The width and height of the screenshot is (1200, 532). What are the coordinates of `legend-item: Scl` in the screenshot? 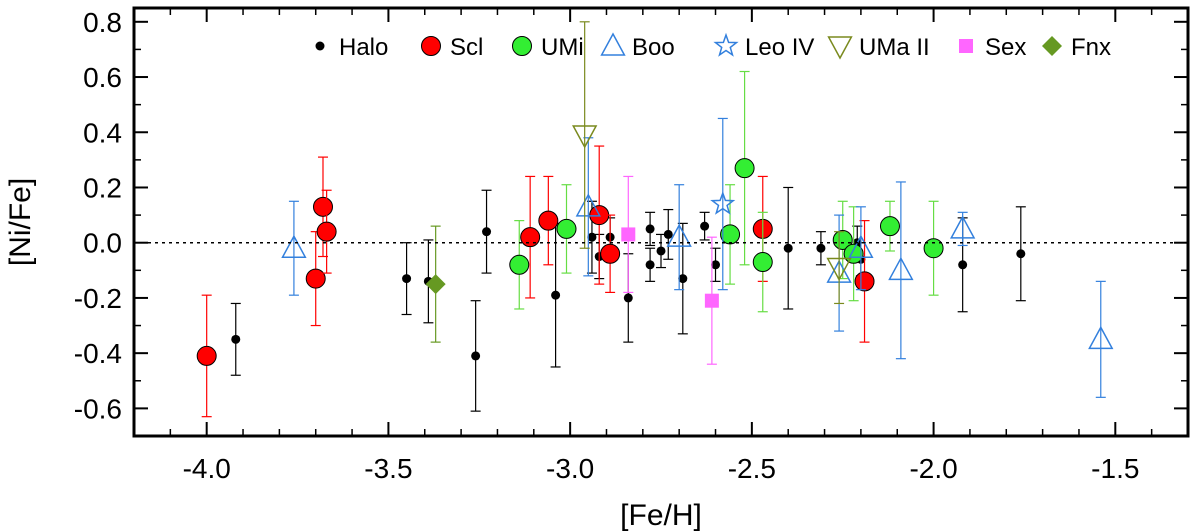 It's located at (452, 47).